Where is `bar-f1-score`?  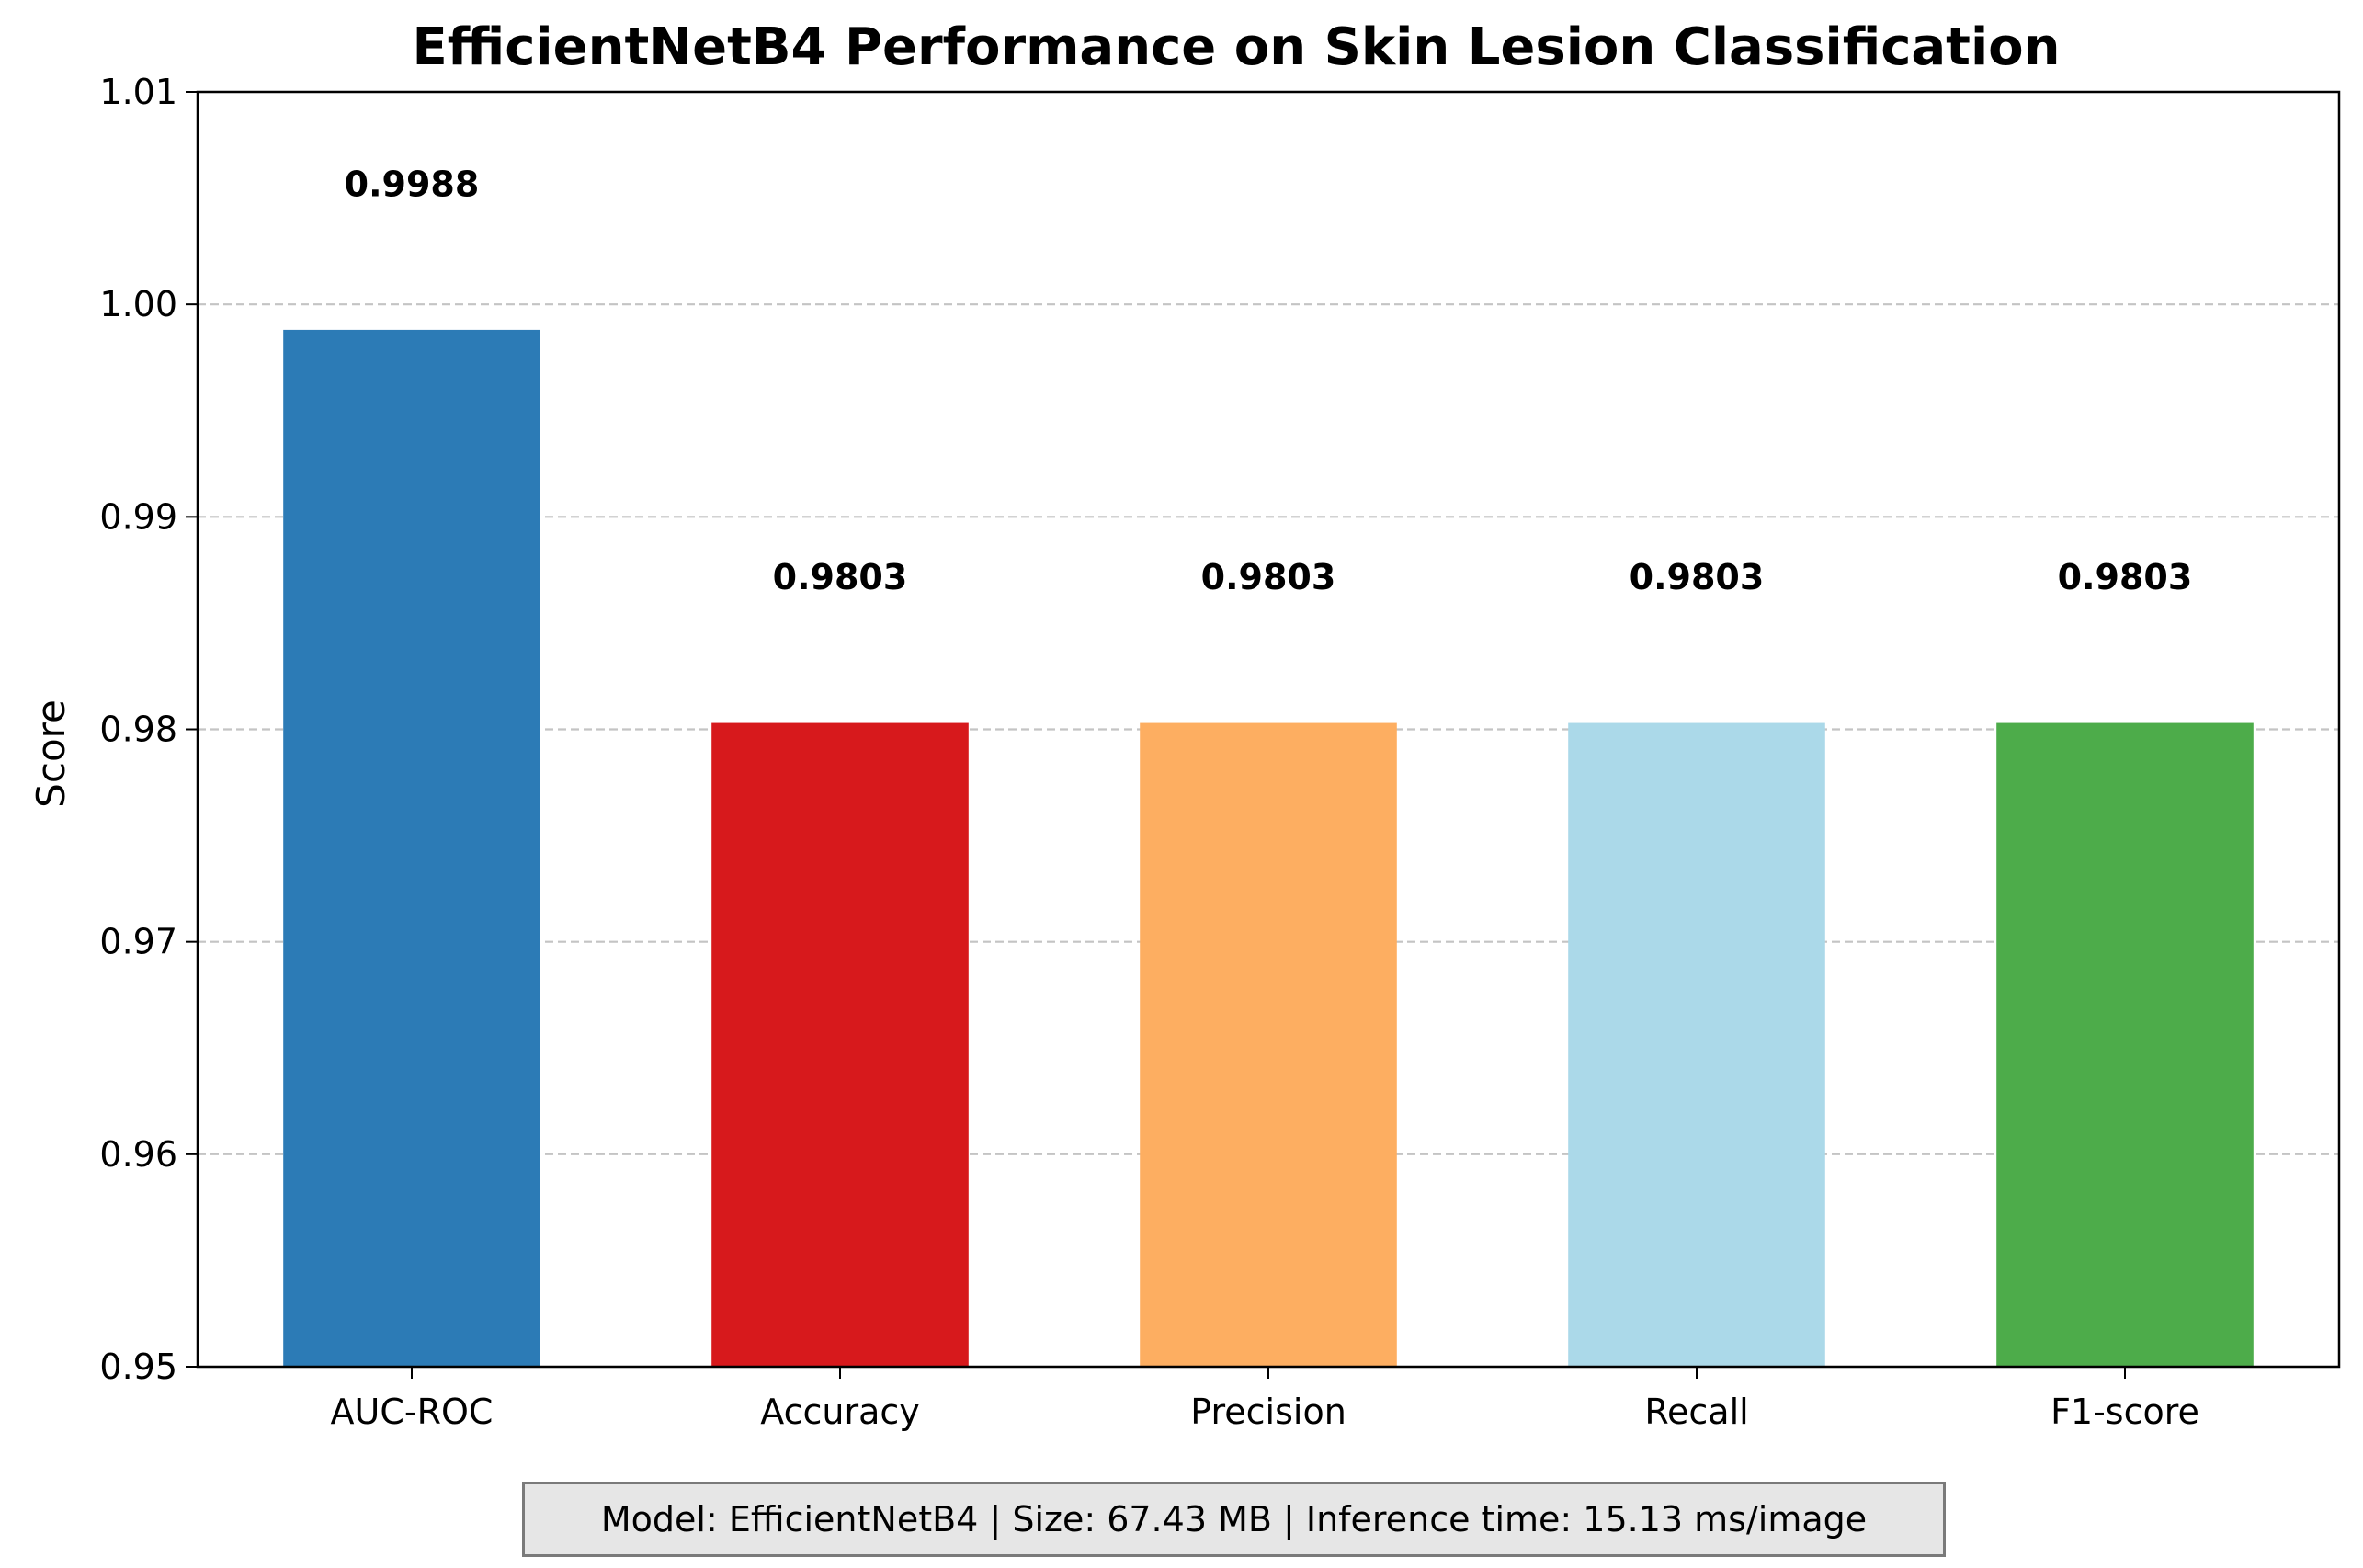
bar-f1-score is located at coordinates (2125, 1044).